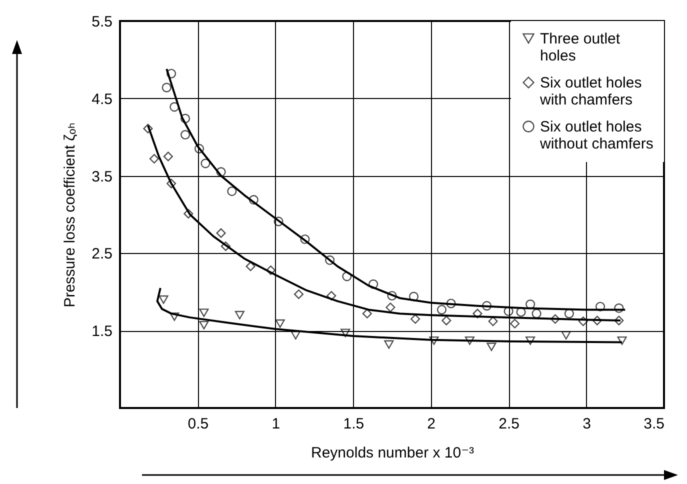  I want to click on x-tick-label: 2, so click(431, 424).